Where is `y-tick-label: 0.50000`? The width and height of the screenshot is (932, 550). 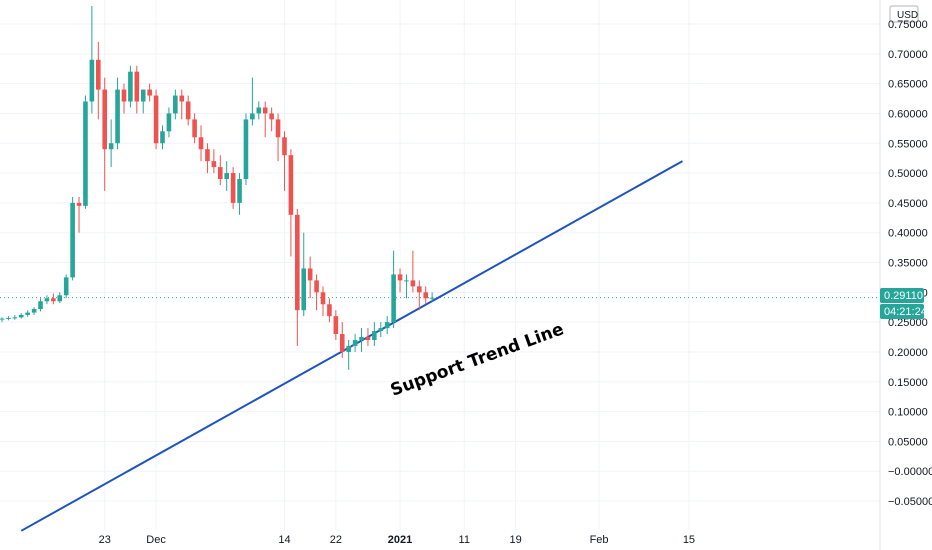
y-tick-label: 0.50000 is located at coordinates (908, 174).